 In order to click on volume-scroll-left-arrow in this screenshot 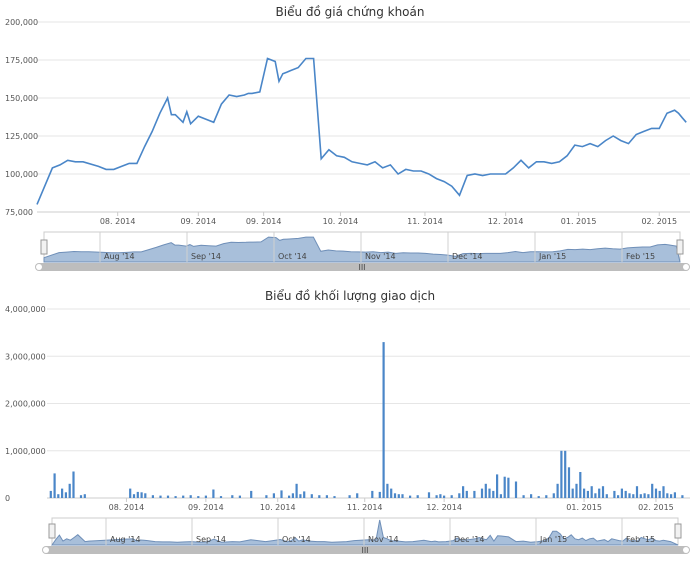, I will do `click(46, 550)`.